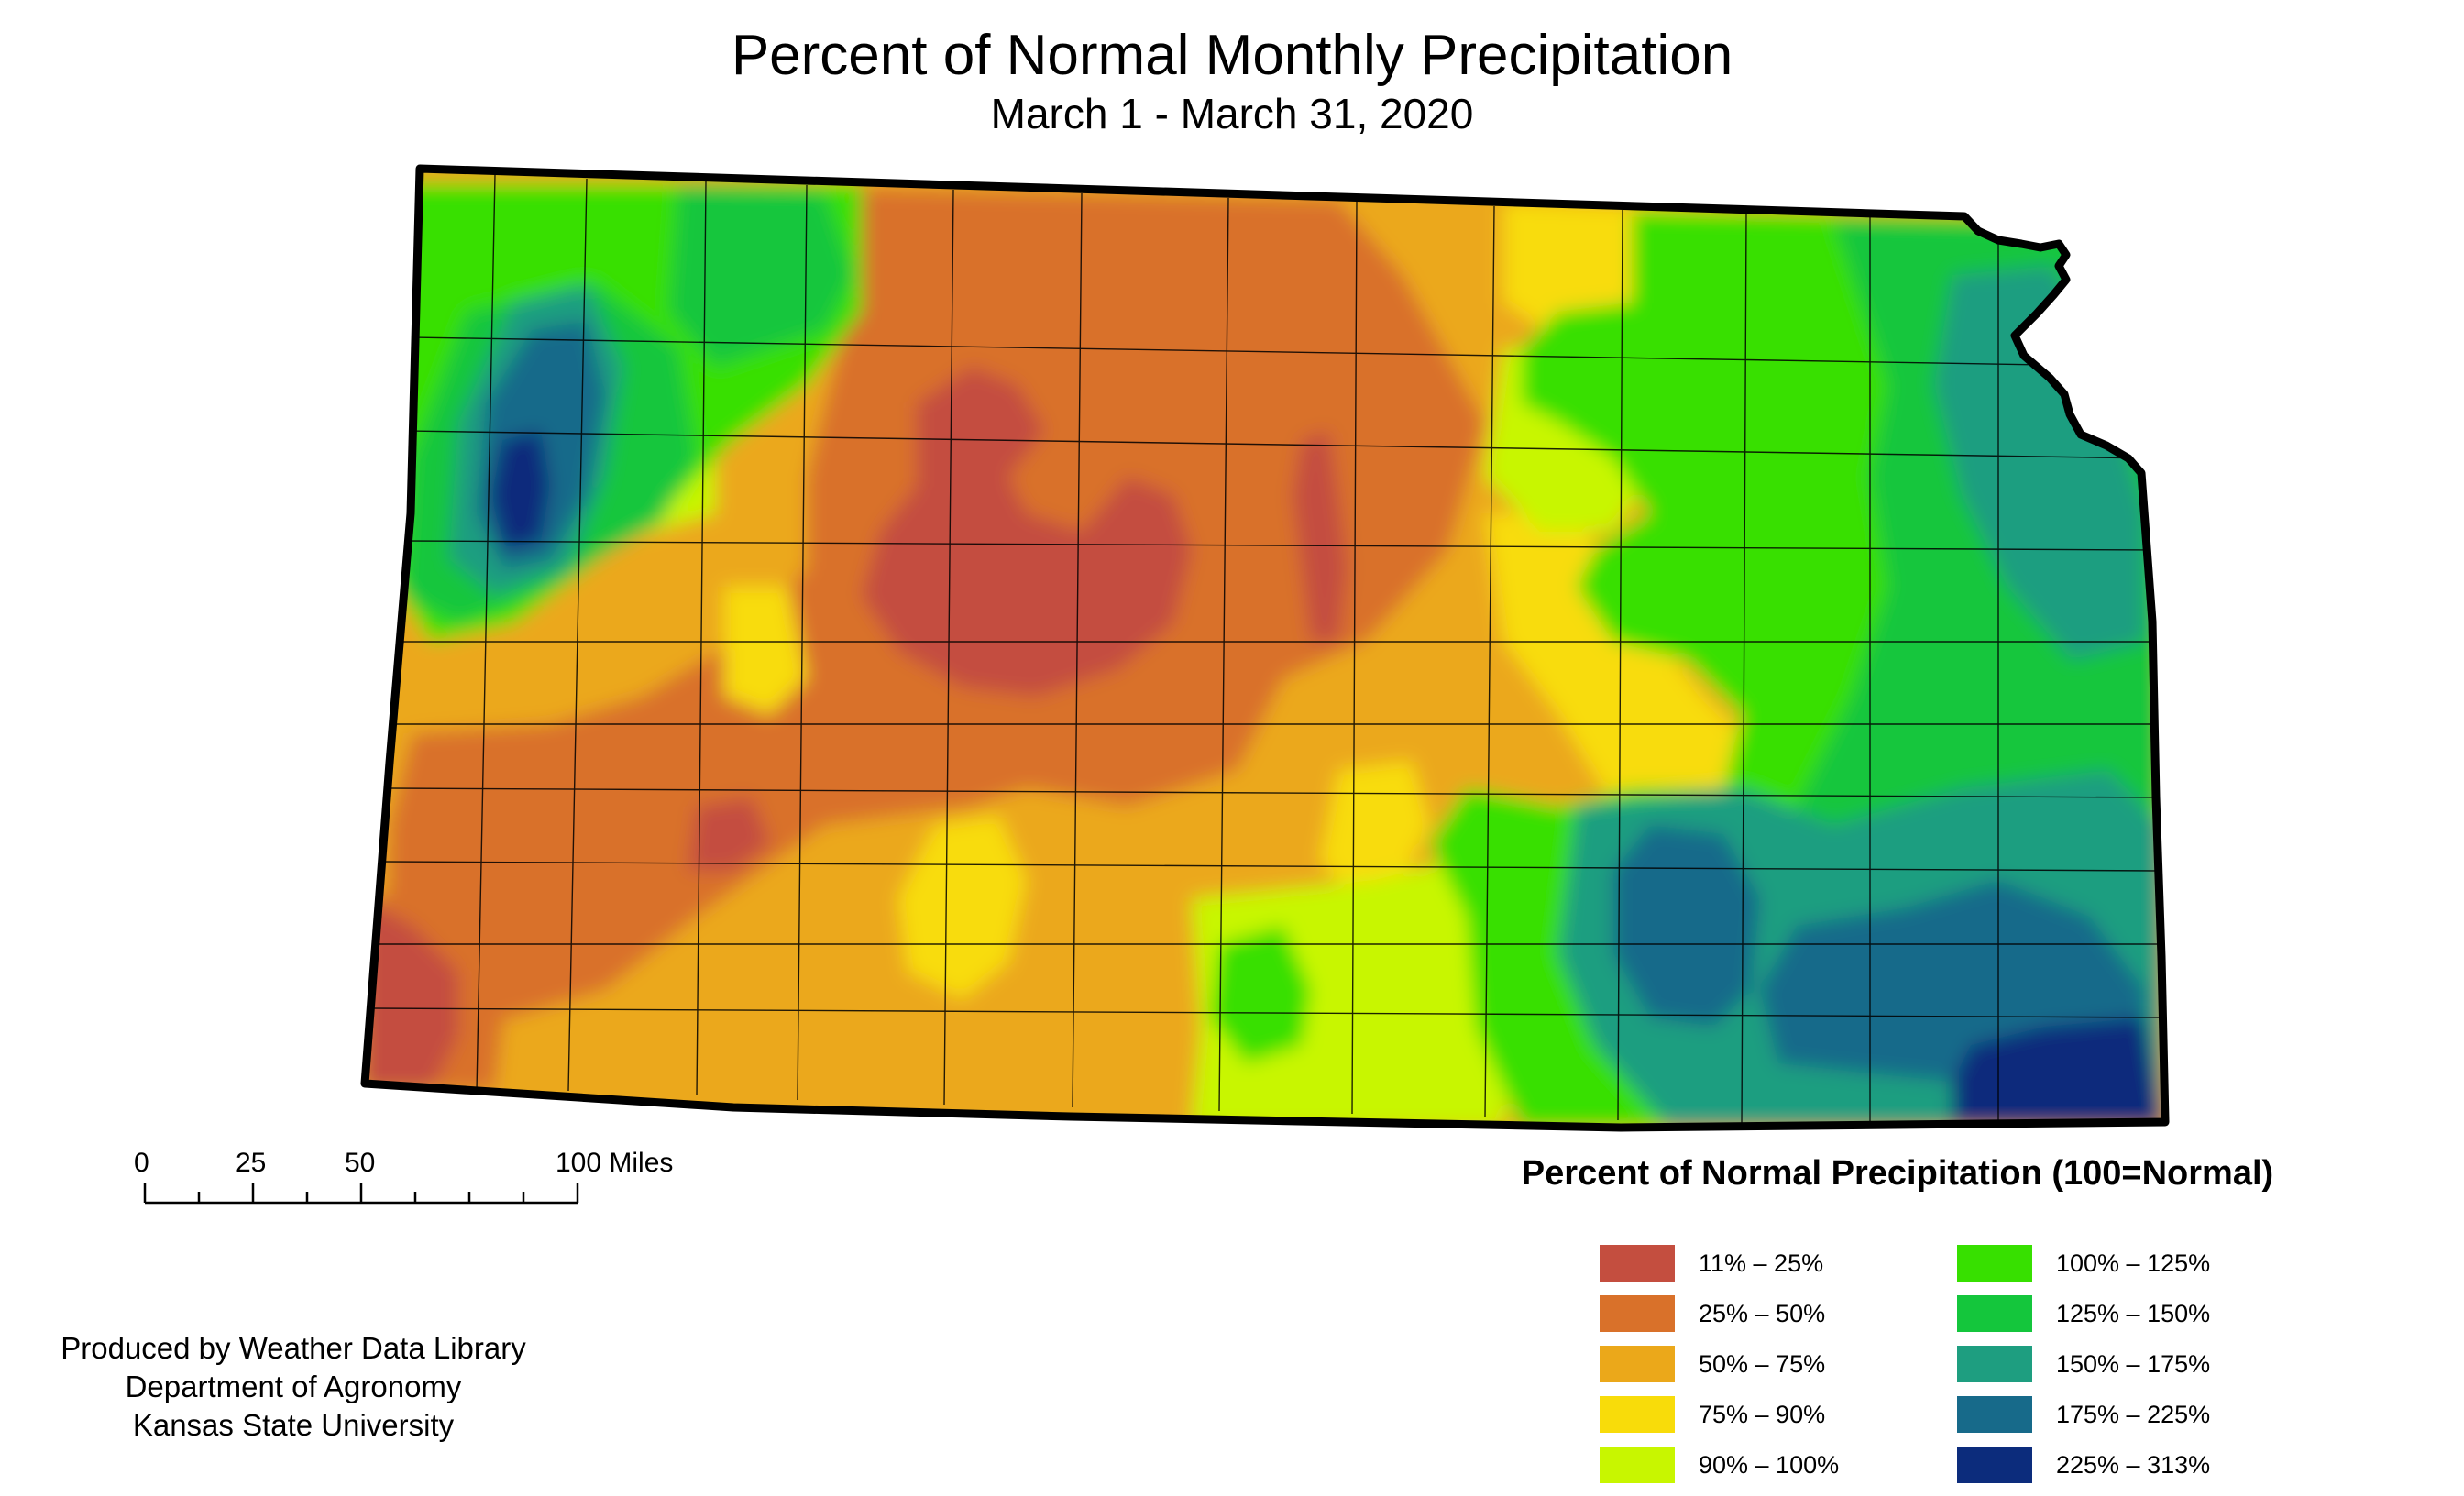 The width and height of the screenshot is (2464, 1496). What do you see at coordinates (1686, 926) in the screenshot?
I see `zone-175-225-cowley` at bounding box center [1686, 926].